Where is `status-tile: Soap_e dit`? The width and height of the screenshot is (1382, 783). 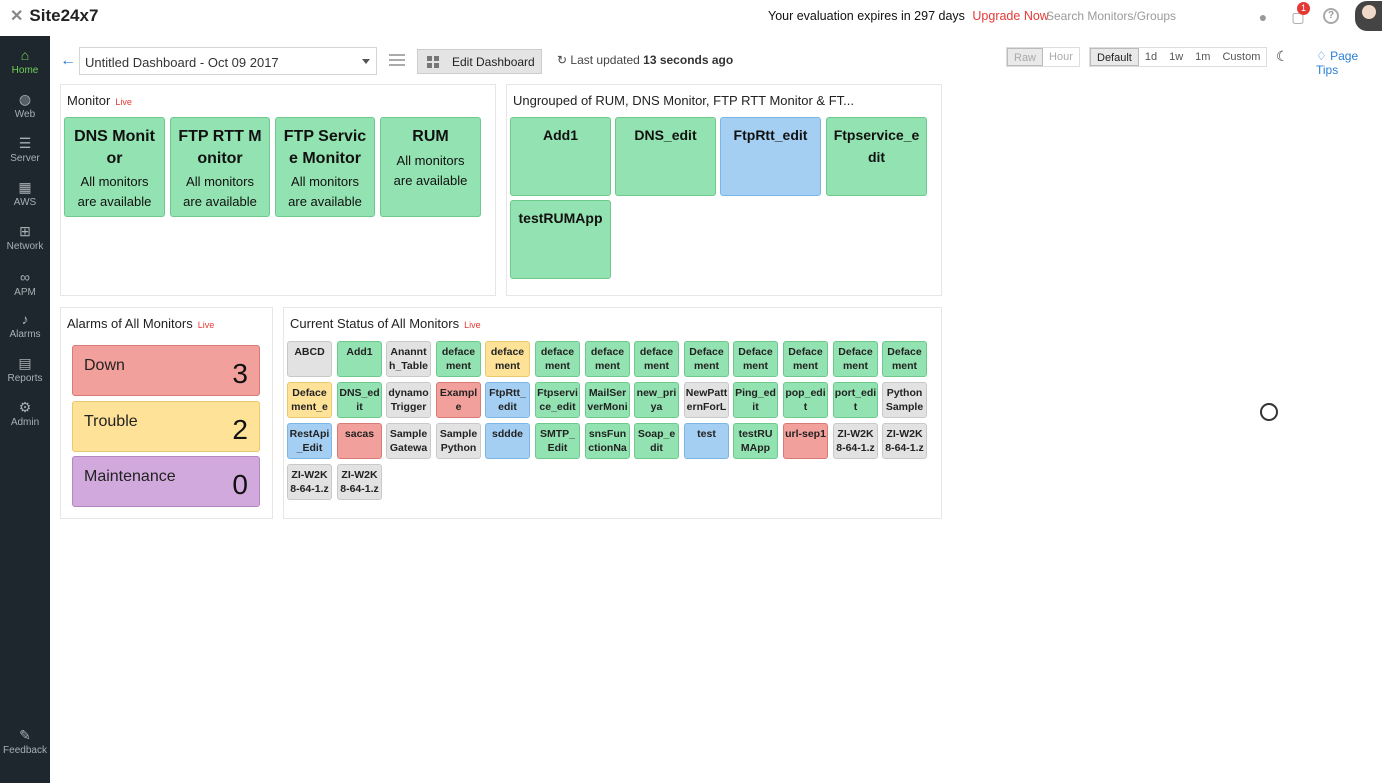
status-tile: Soap_e dit is located at coordinates (656, 441).